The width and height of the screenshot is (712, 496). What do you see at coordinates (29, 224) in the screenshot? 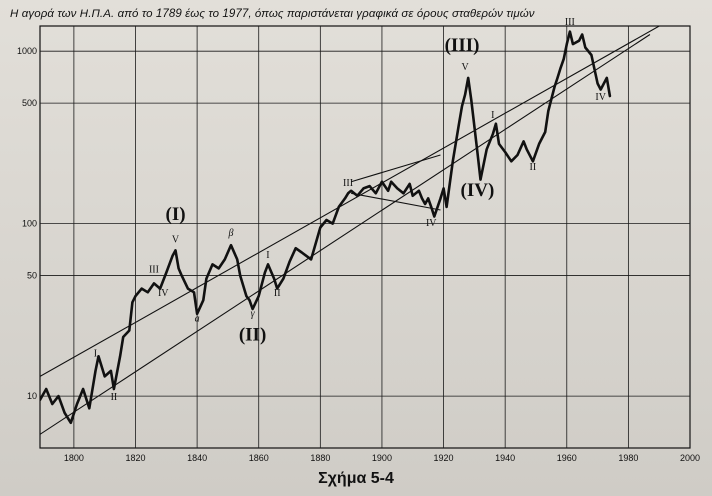
I see `y-tick-label: 100` at bounding box center [29, 224].